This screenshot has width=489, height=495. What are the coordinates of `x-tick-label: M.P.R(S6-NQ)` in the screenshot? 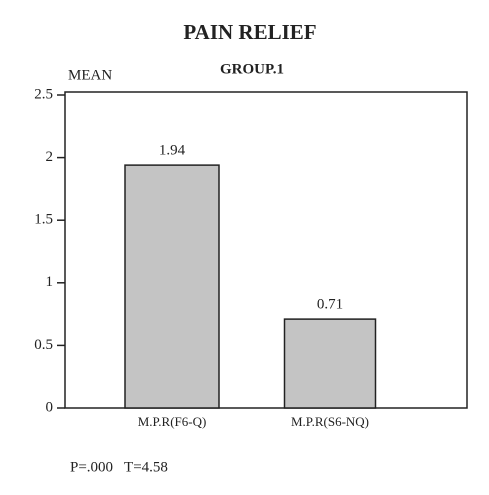 It's located at (330, 421).